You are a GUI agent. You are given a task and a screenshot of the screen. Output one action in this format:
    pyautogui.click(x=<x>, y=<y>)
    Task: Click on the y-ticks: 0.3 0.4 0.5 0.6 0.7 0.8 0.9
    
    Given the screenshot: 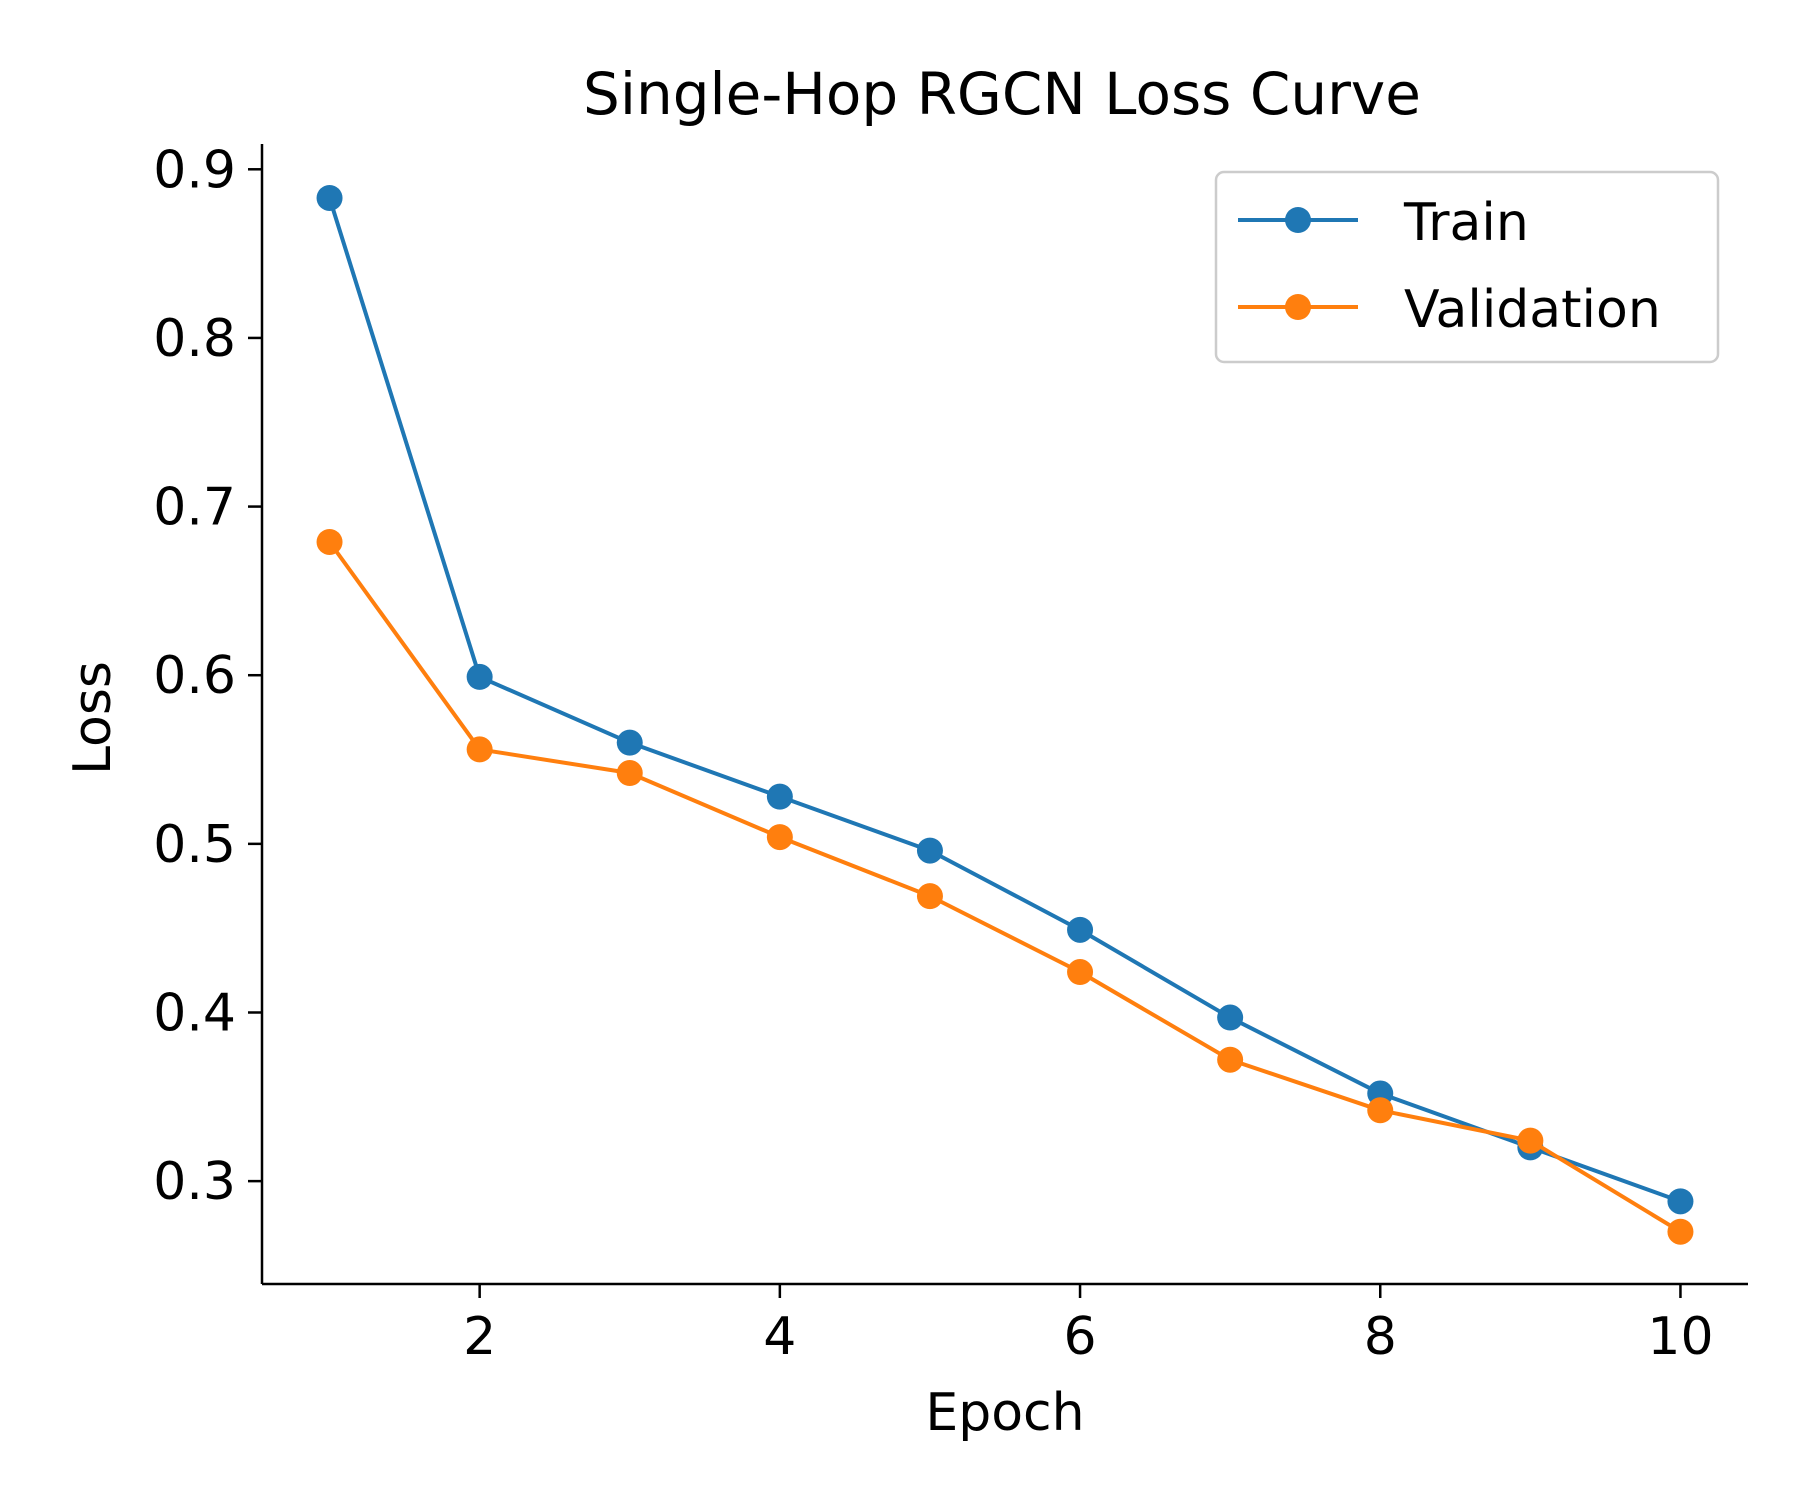 What is the action you would take?
    pyautogui.click(x=207, y=676)
    